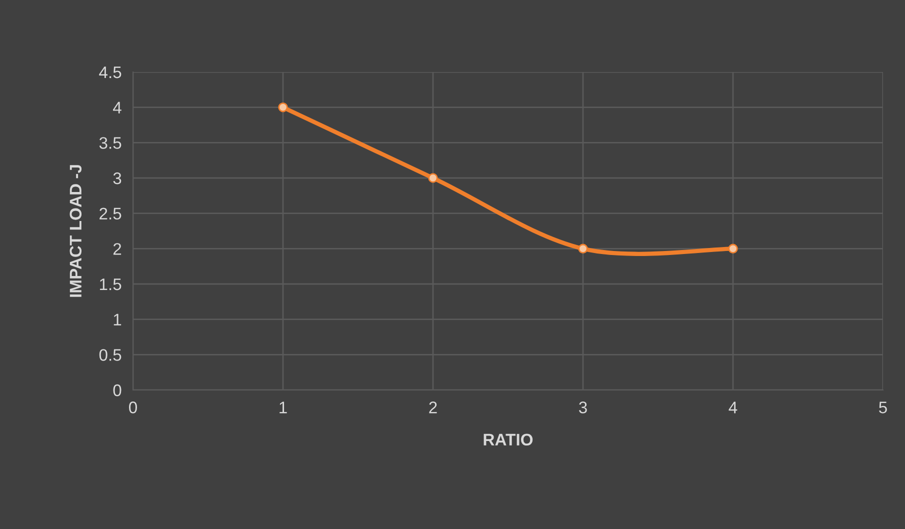  Describe the element at coordinates (283, 408) in the screenshot. I see `x-tick-label: 1` at that location.